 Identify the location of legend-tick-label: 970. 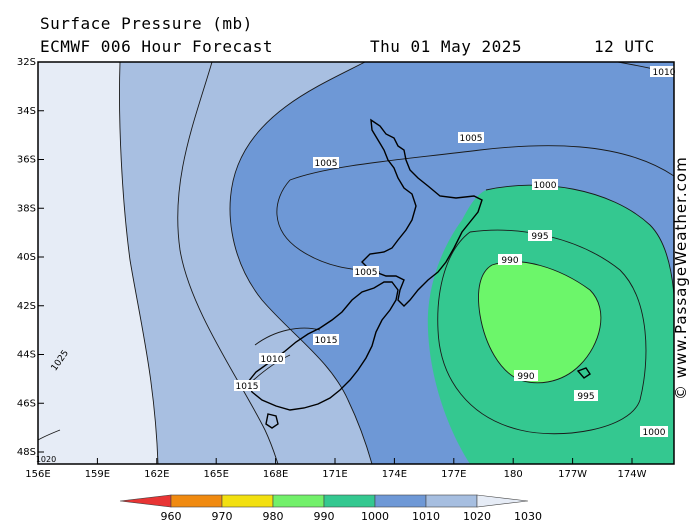
(222, 516).